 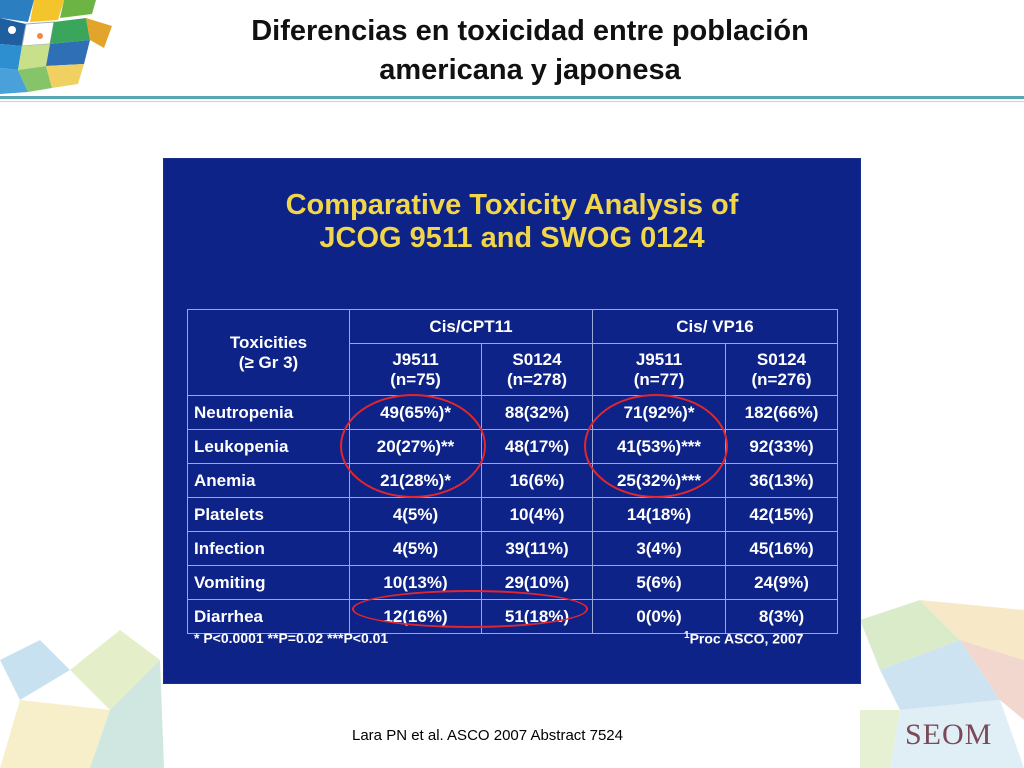 I want to click on source-footnote-marker: 1, so click(x=687, y=635).